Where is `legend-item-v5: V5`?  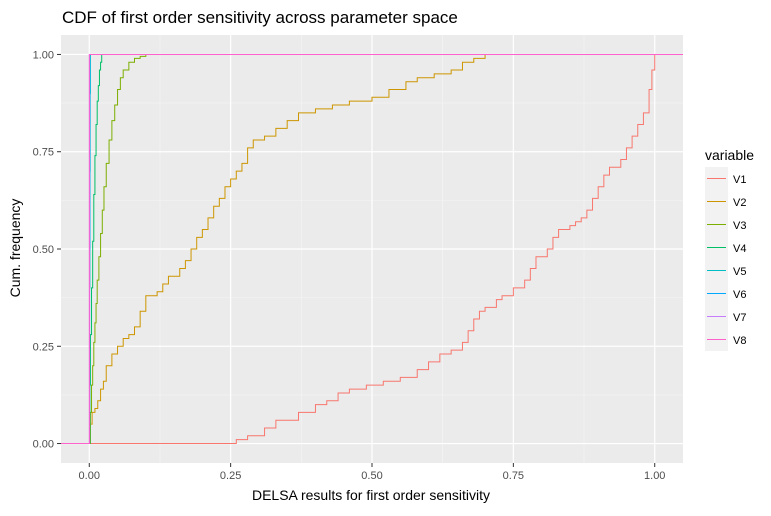
legend-item-v5: V5 is located at coordinates (725, 270).